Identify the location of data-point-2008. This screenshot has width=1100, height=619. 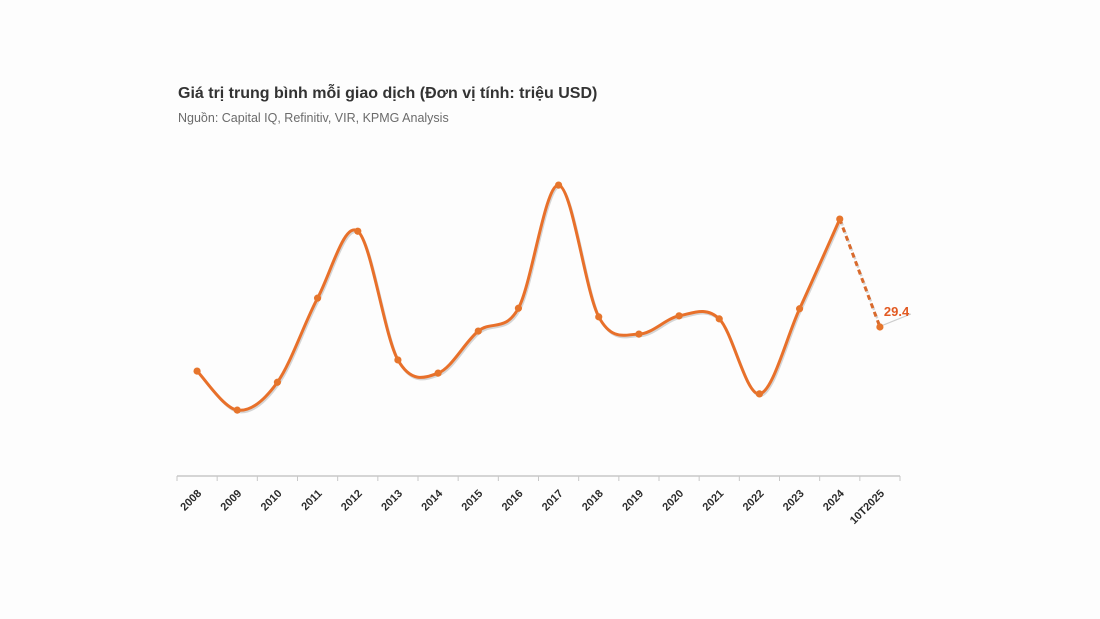
(197, 371).